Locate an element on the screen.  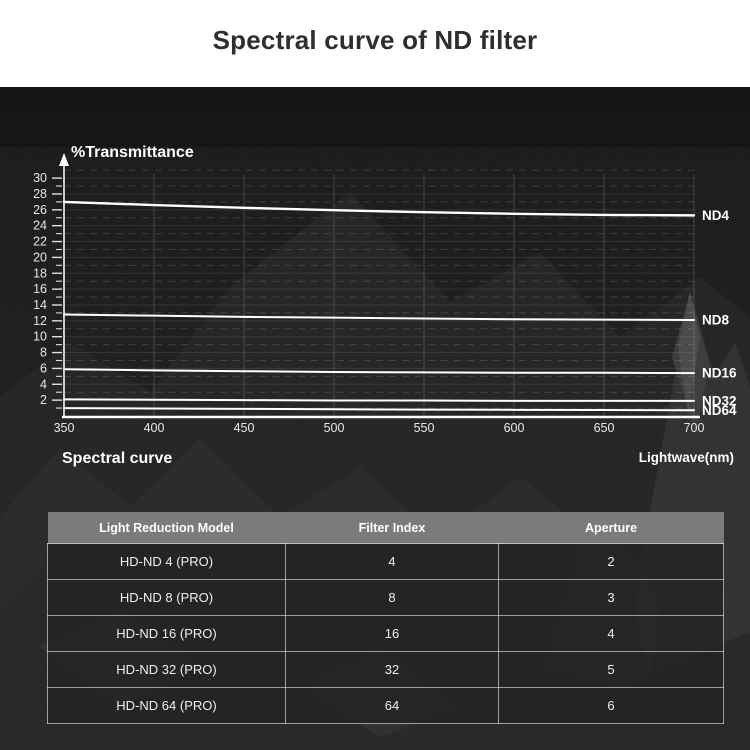
y-tick-label: 26 is located at coordinates (40, 210).